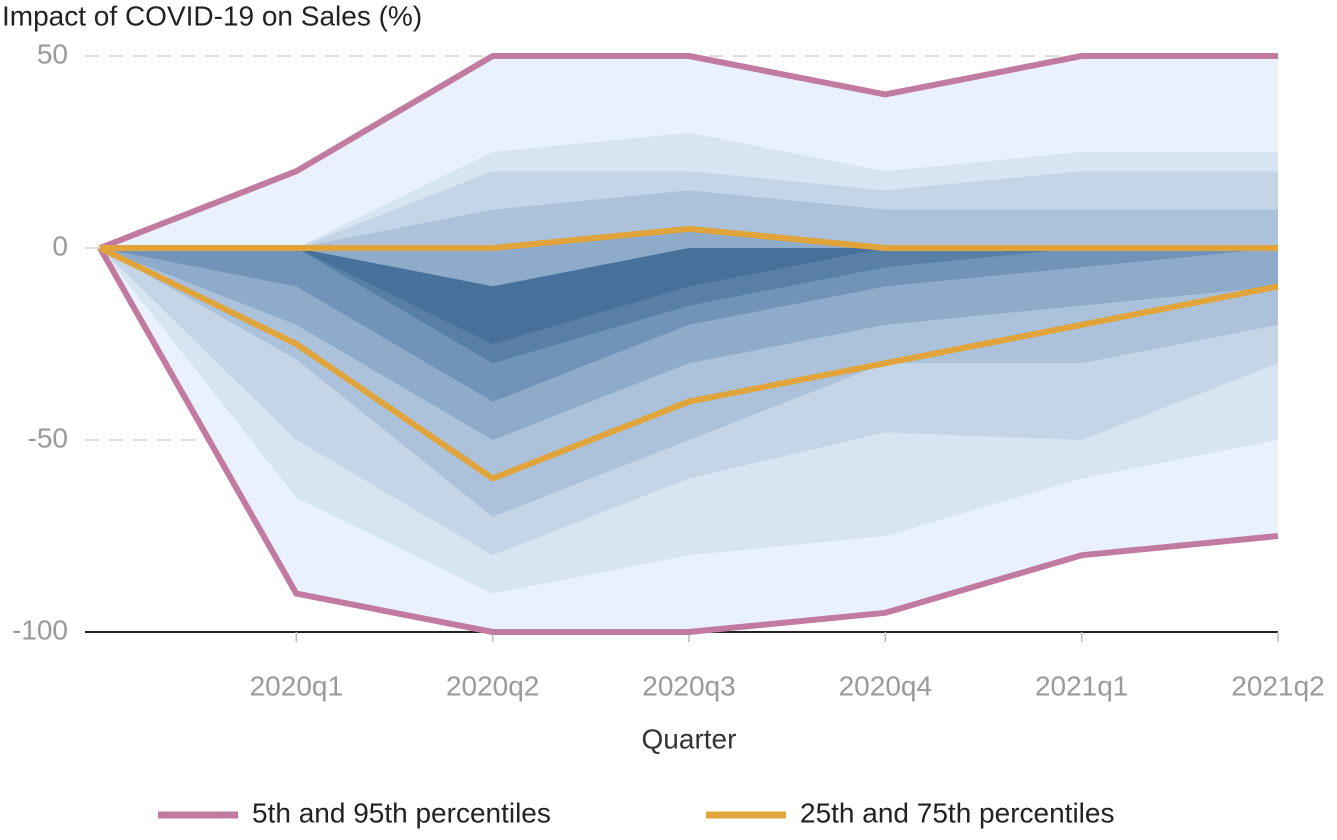  I want to click on x-tick-label: 2021q1, so click(1081, 685).